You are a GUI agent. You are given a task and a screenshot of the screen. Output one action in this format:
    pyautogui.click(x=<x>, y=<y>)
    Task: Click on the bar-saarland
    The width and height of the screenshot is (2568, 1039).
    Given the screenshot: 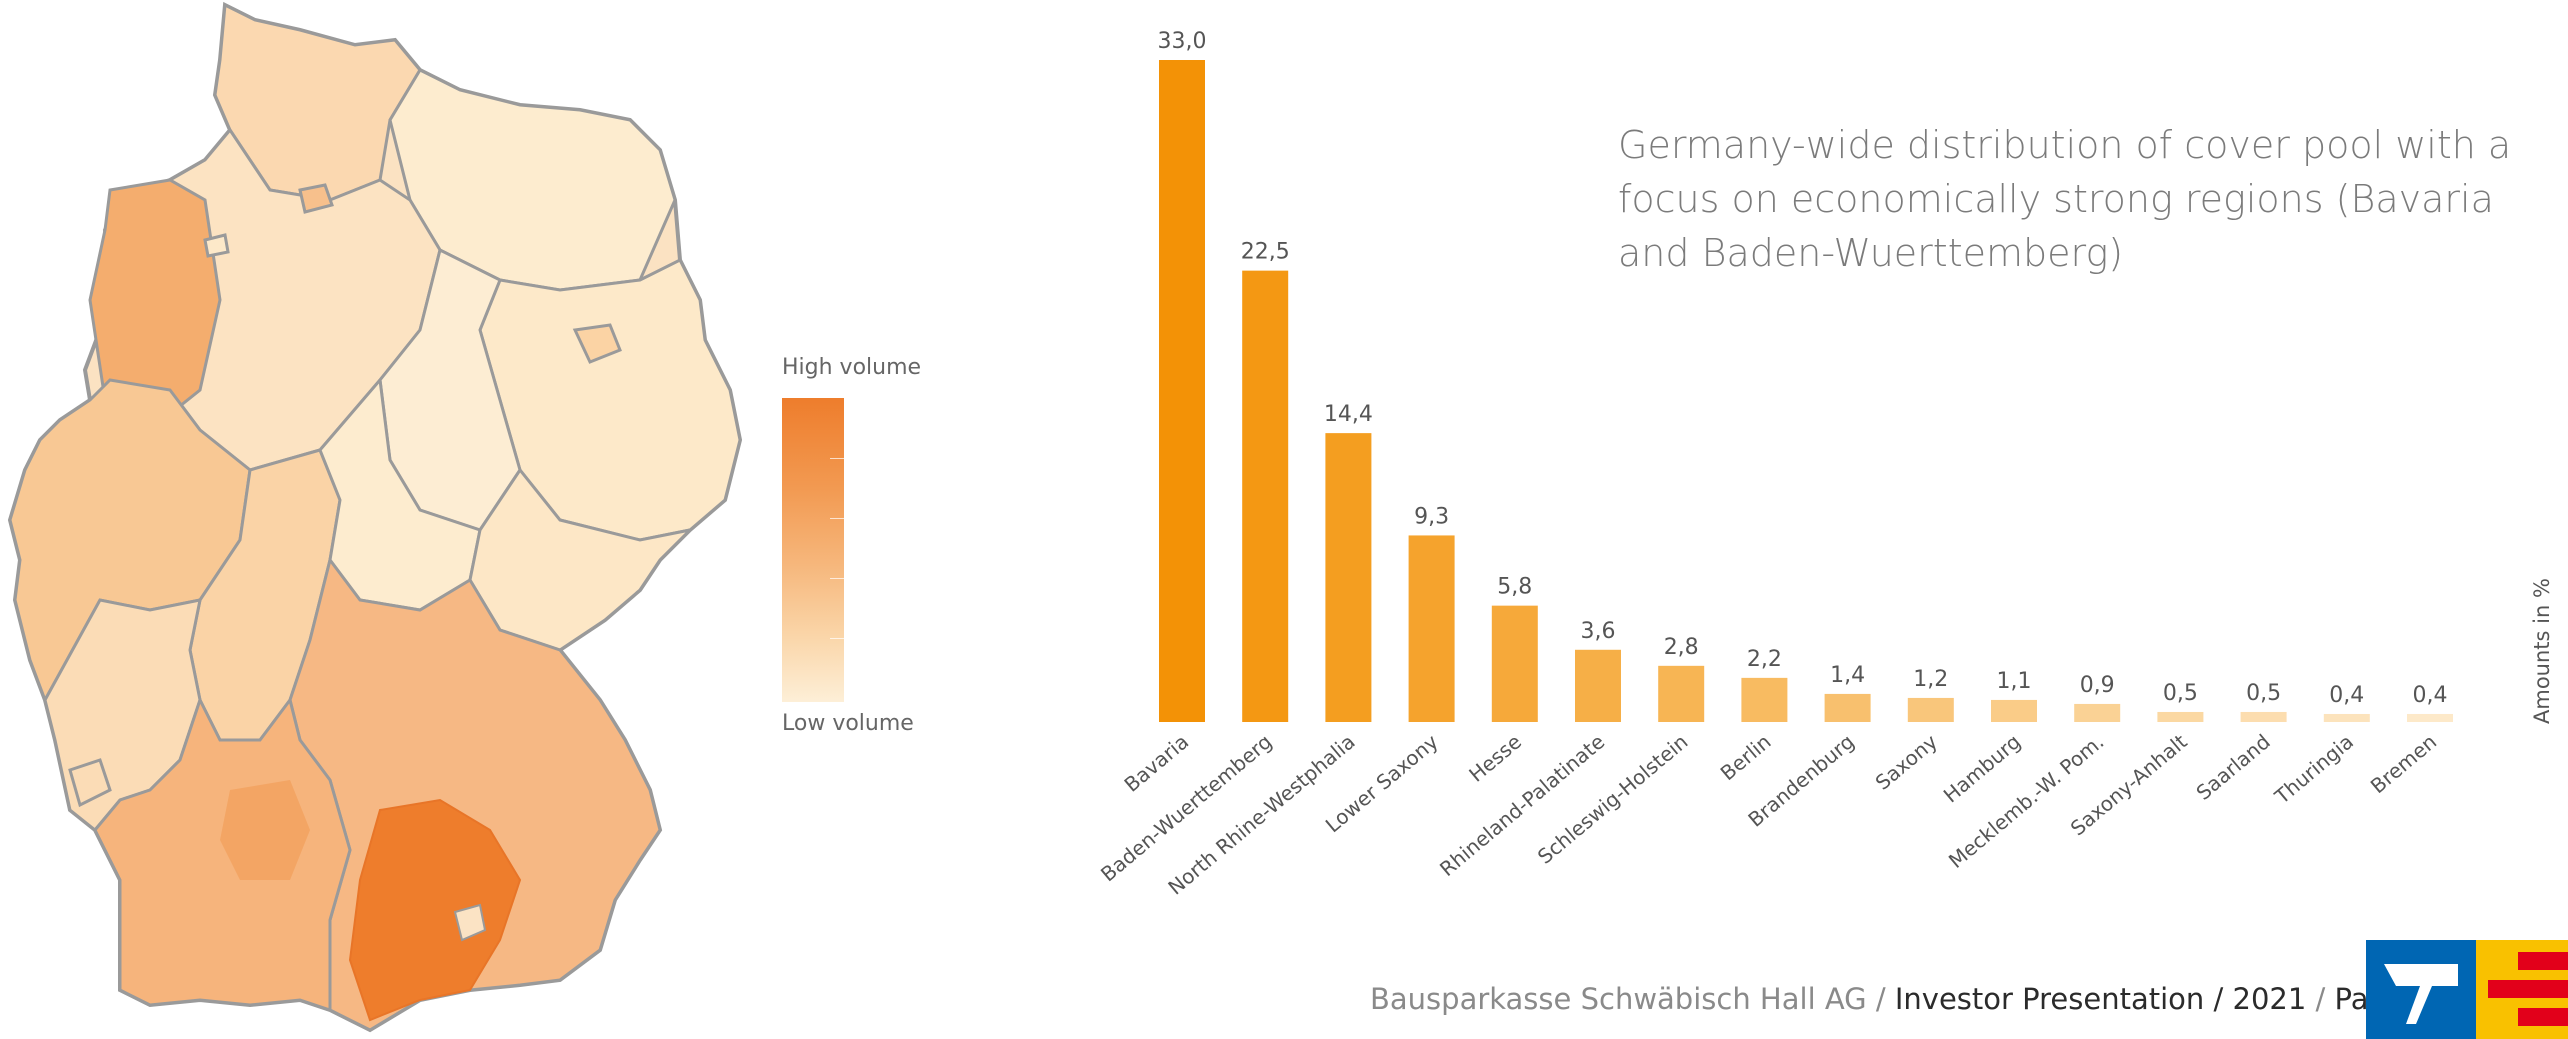 What is the action you would take?
    pyautogui.click(x=2263, y=716)
    